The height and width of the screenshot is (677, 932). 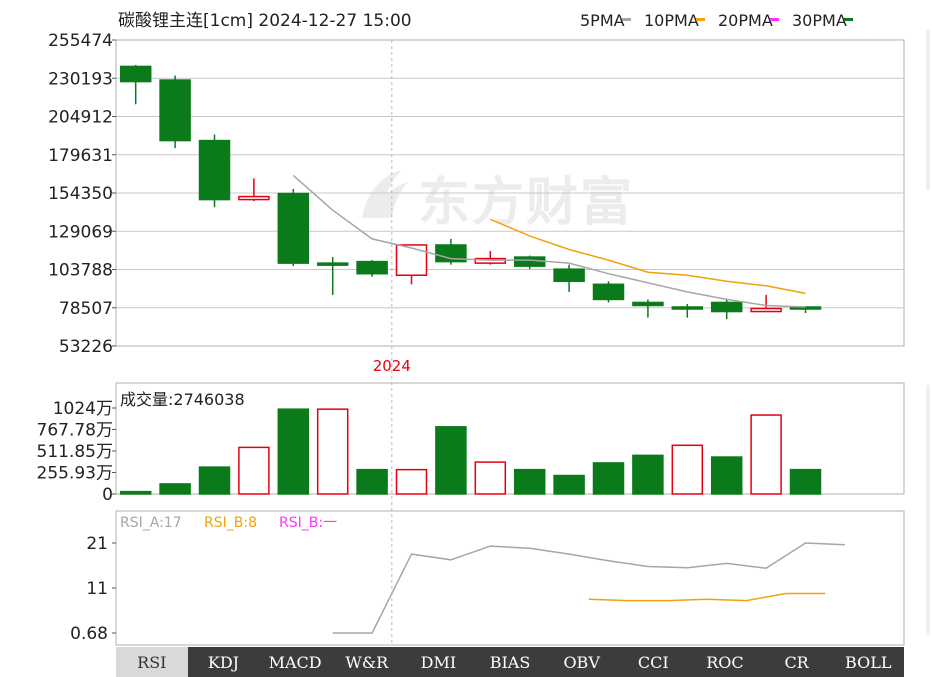 What do you see at coordinates (75, 474) in the screenshot?
I see `volume-tick-label: 255.93万` at bounding box center [75, 474].